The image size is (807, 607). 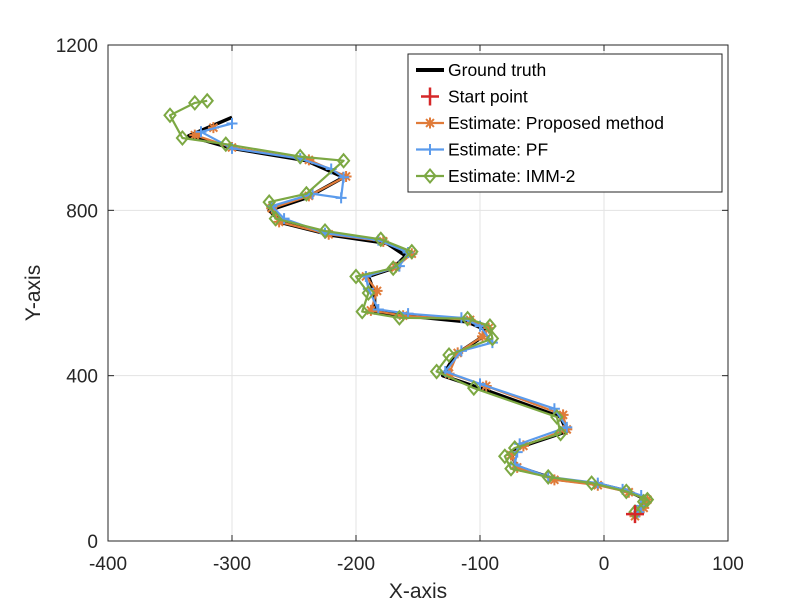 I want to click on x-tick-label: 100, so click(x=728, y=564).